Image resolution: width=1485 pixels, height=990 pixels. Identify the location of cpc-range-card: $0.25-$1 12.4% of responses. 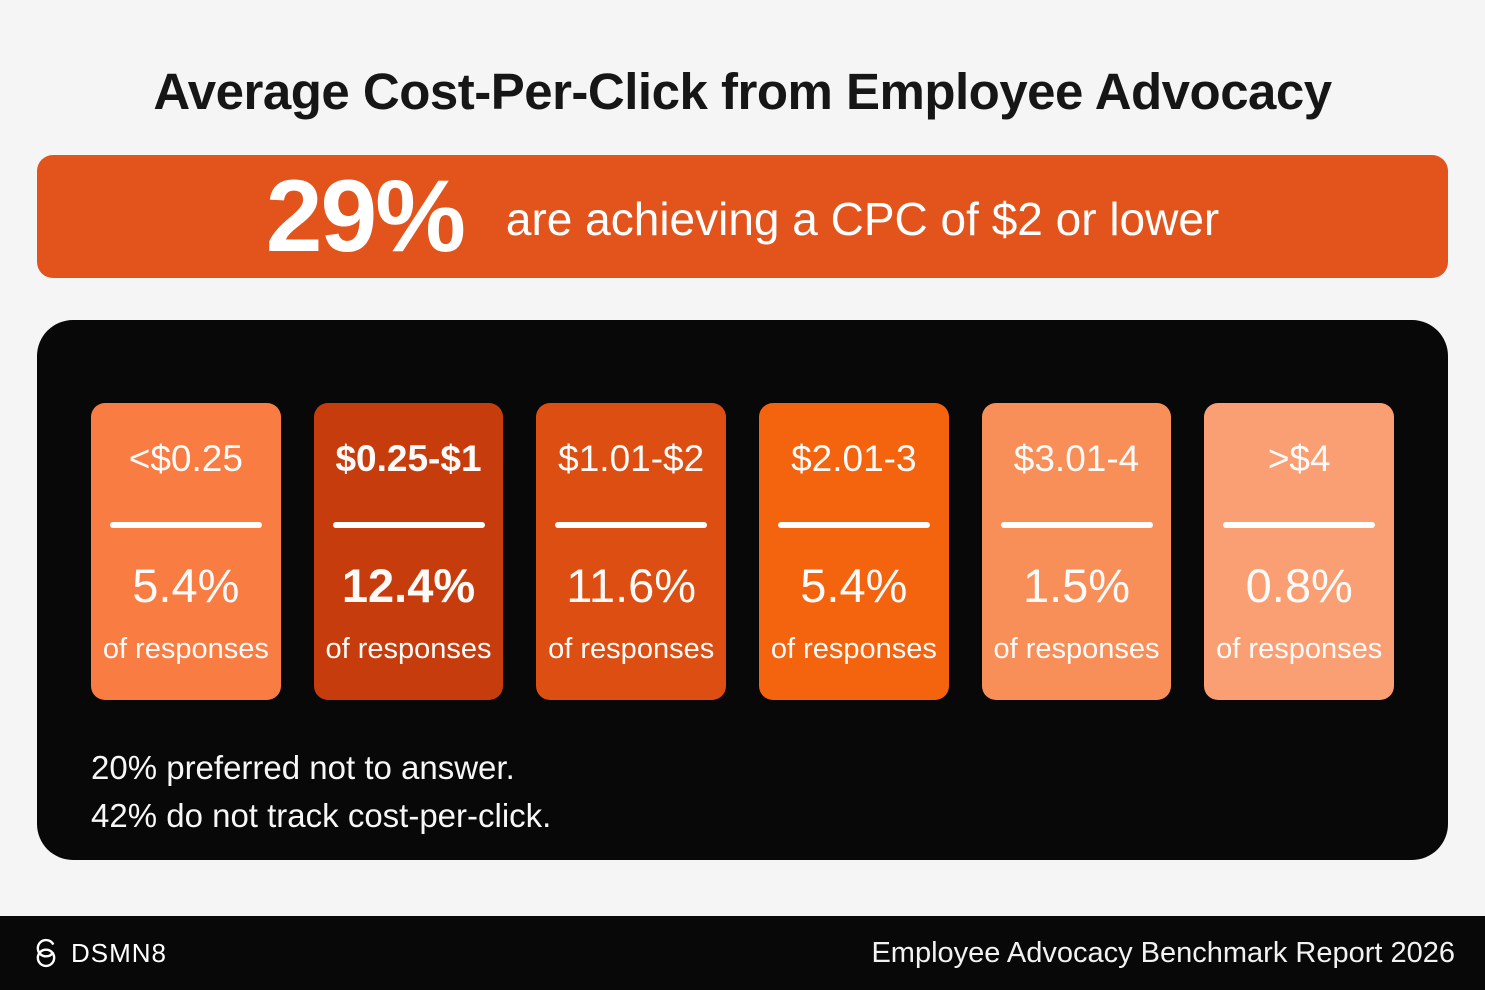
(408, 551).